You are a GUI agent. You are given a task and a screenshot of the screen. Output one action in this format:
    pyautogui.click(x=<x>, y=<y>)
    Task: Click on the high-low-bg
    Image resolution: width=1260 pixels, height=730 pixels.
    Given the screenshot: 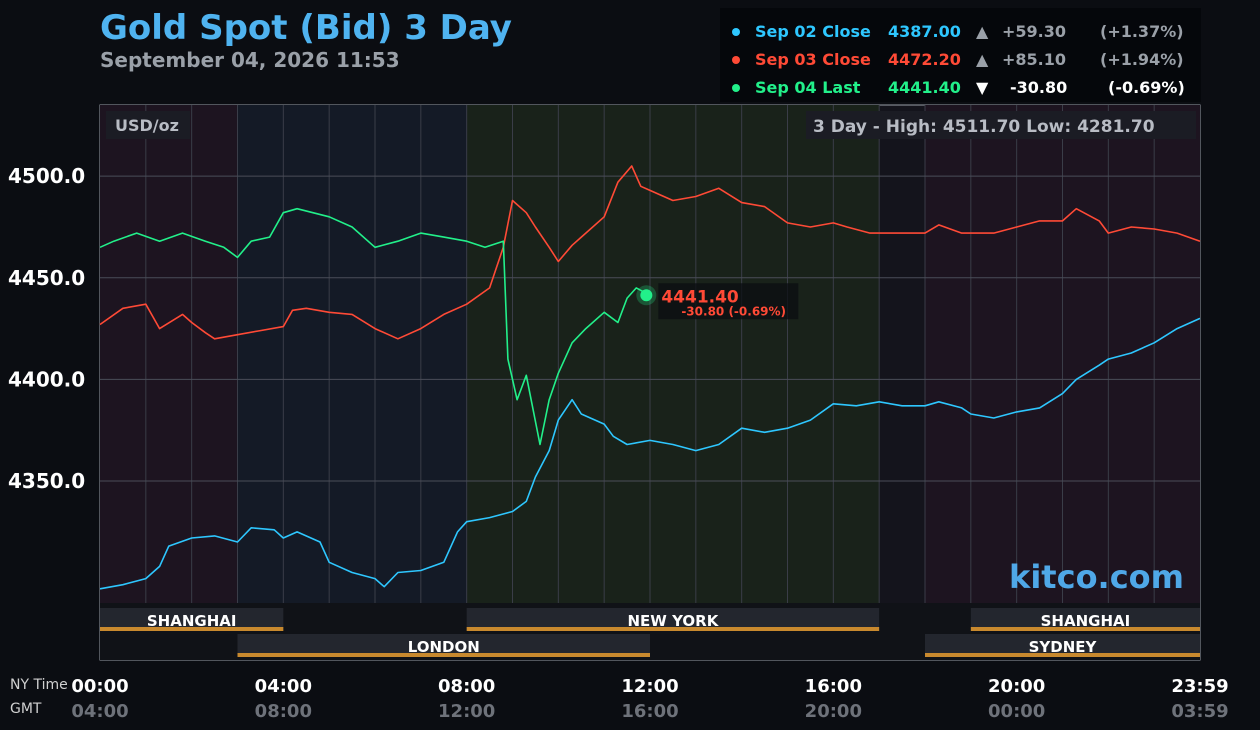 What is the action you would take?
    pyautogui.click(x=1001, y=125)
    